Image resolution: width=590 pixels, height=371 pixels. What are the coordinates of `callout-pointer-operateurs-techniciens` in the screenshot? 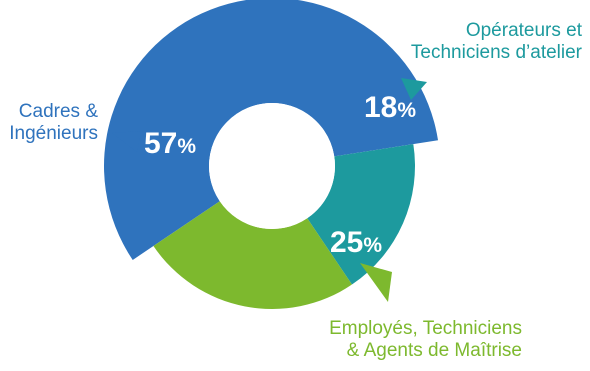 It's located at (414, 89).